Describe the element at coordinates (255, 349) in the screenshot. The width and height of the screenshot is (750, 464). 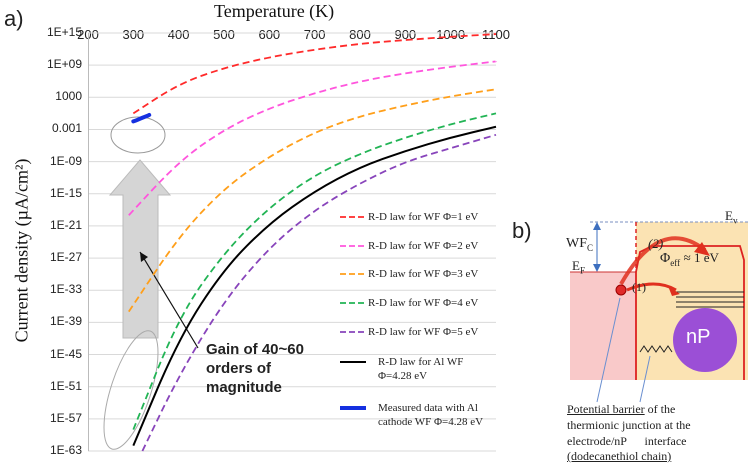
I see `gain-annotation-line1: Gain of 40~60` at that location.